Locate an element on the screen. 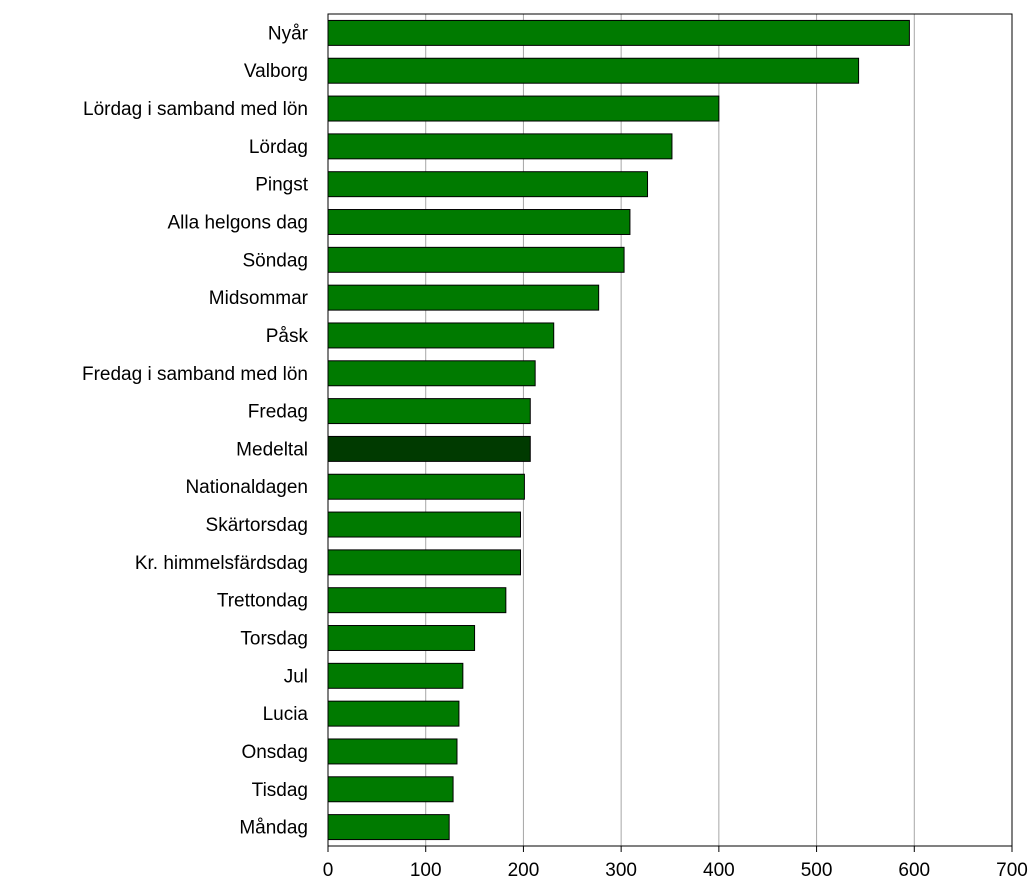 The width and height of the screenshot is (1033, 886). category-label-13: Skärtorsdag is located at coordinates (257, 525).